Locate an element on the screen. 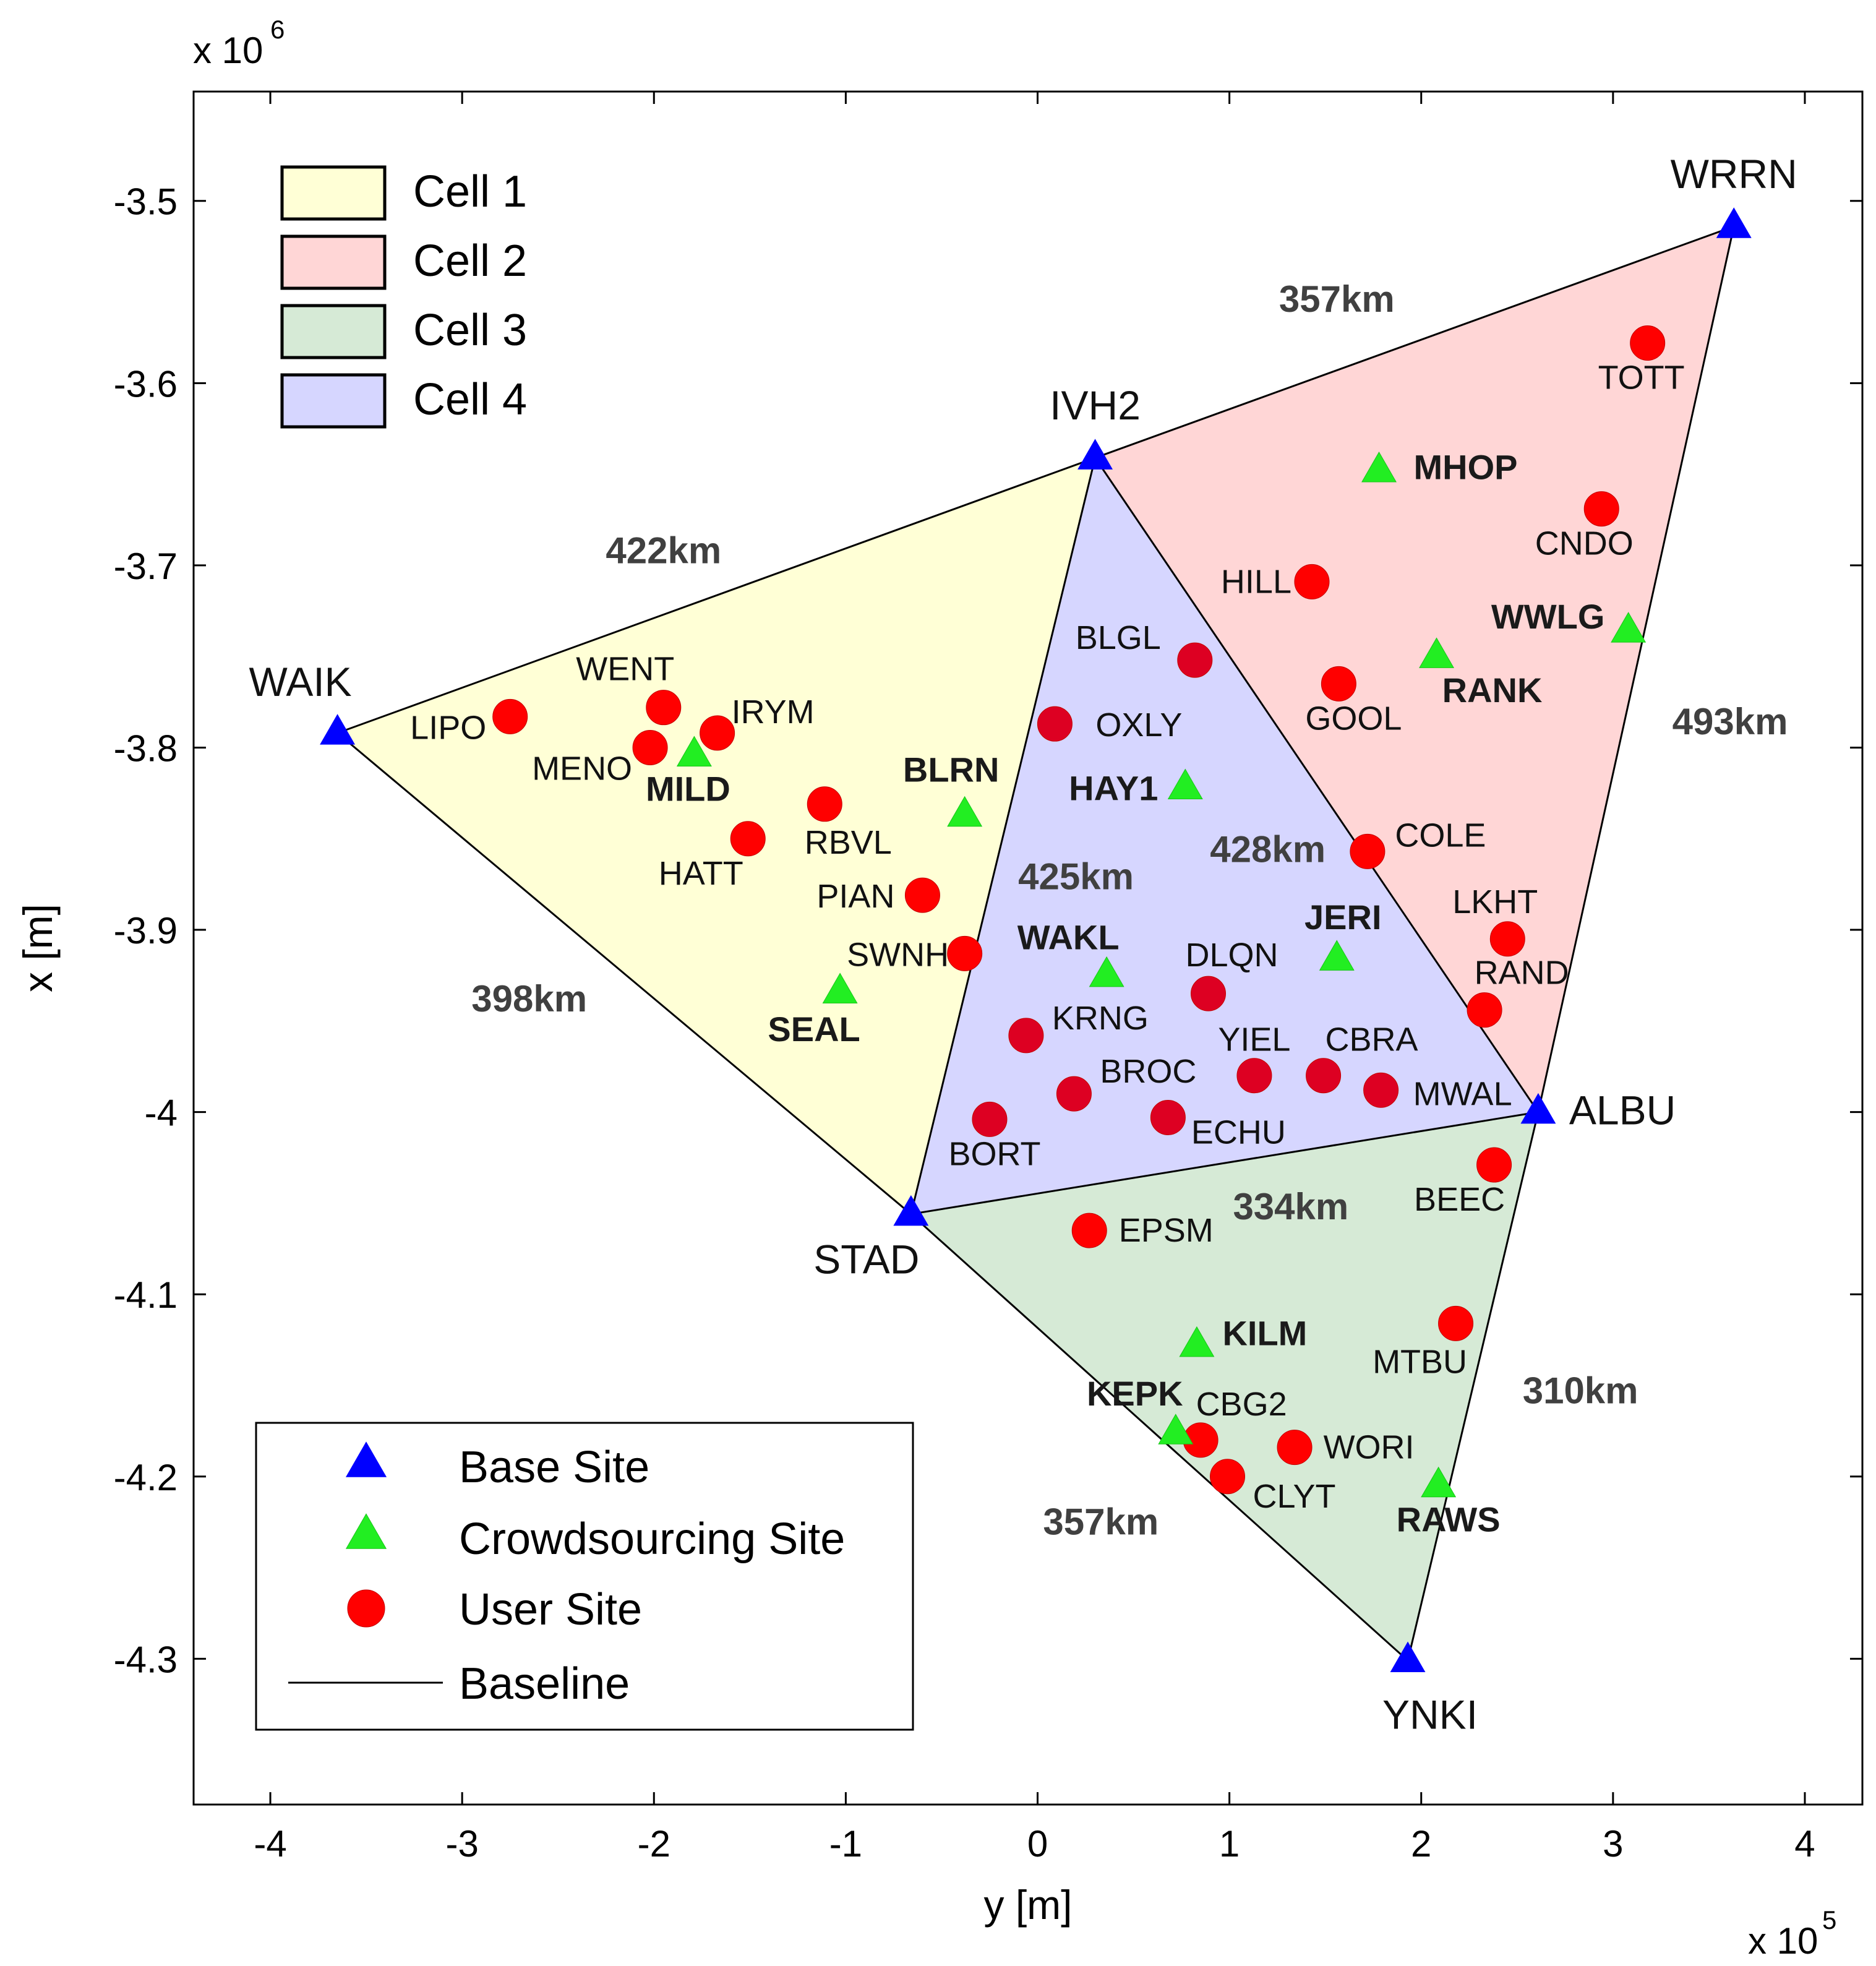 This screenshot has width=1876, height=1966. x-scale-base: x 10 is located at coordinates (1783, 1941).